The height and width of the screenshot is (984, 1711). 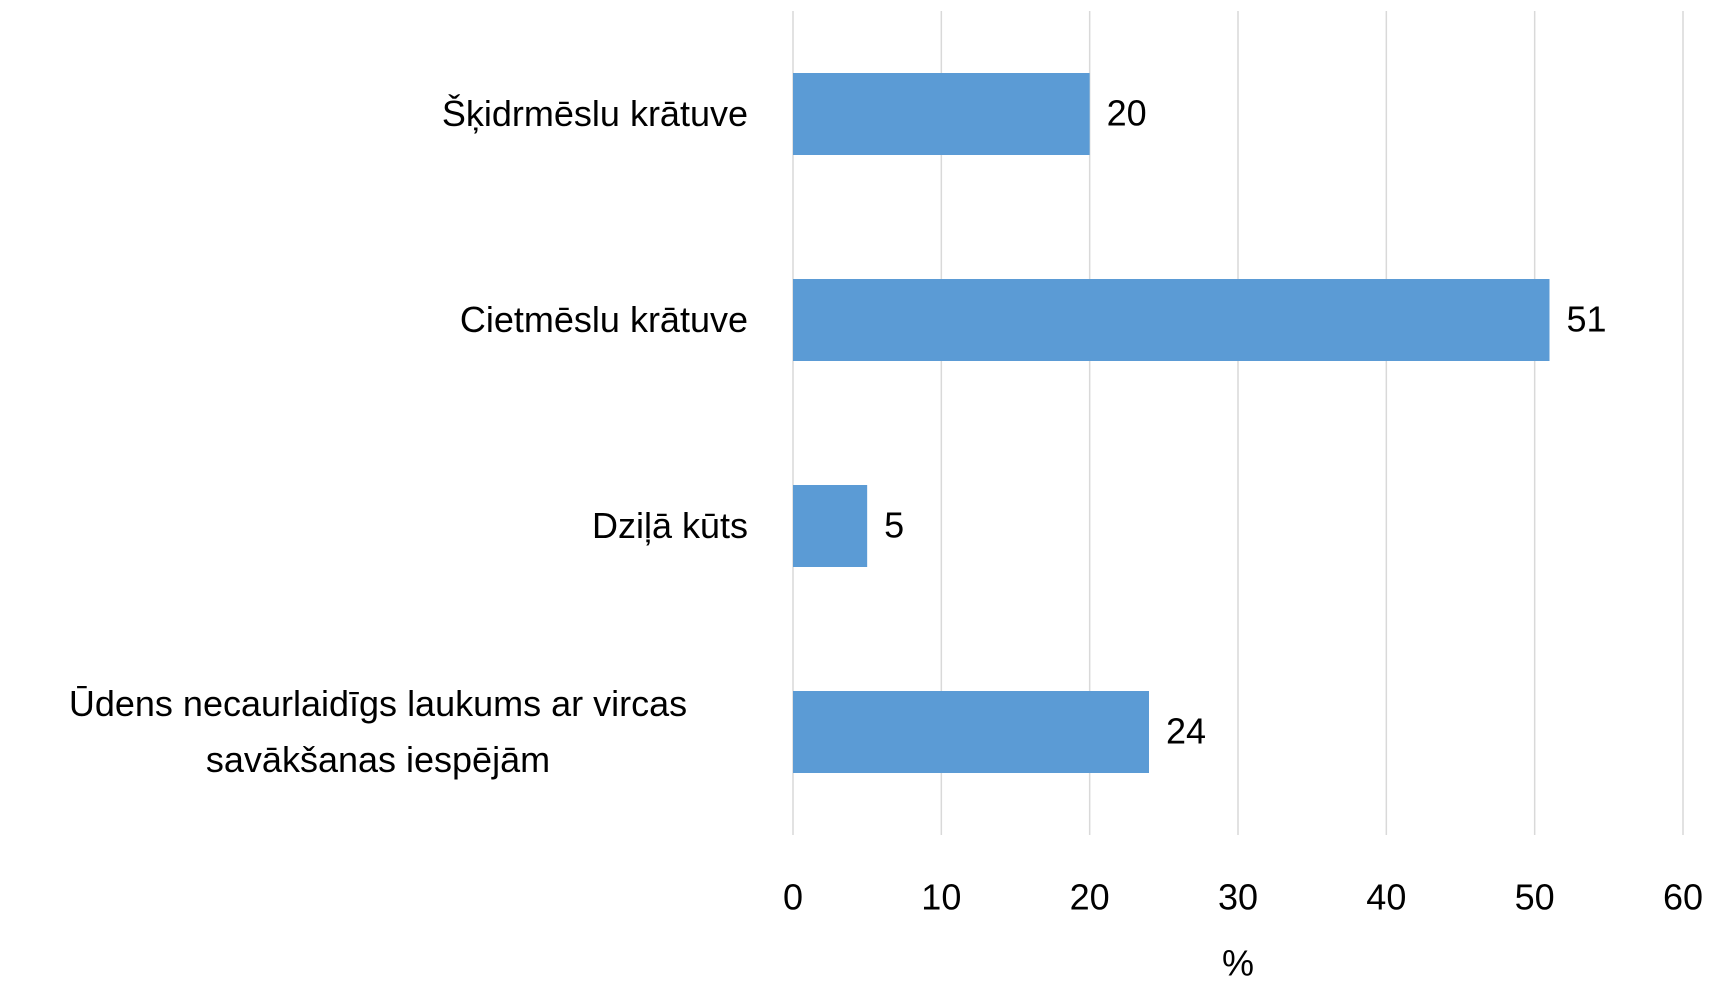 What do you see at coordinates (1386, 897) in the screenshot?
I see `x-tick-label: 40` at bounding box center [1386, 897].